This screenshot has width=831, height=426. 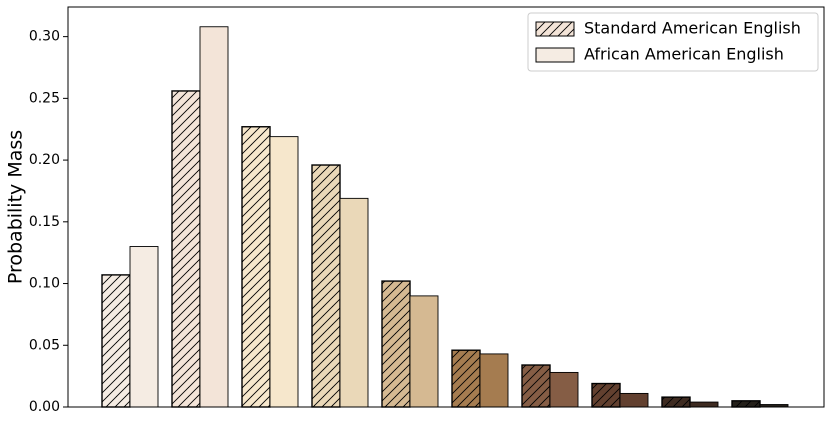 I want to click on legend-frame, so click(x=673, y=42).